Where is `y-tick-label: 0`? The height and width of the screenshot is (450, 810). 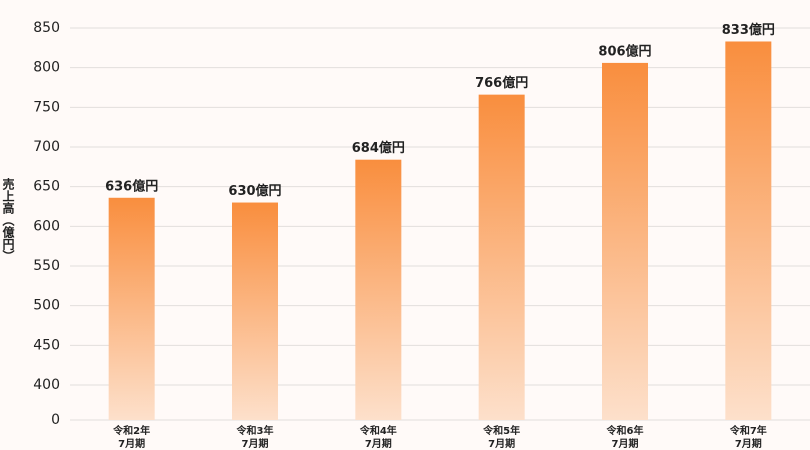
y-tick-label: 0 is located at coordinates (55, 420).